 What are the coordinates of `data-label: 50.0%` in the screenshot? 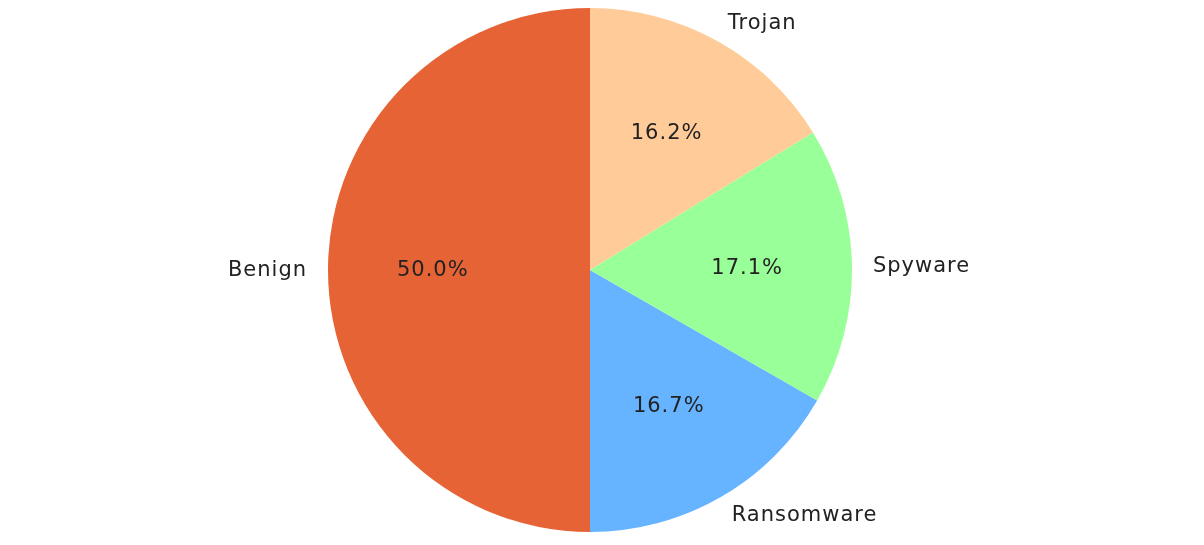 It's located at (432, 269).